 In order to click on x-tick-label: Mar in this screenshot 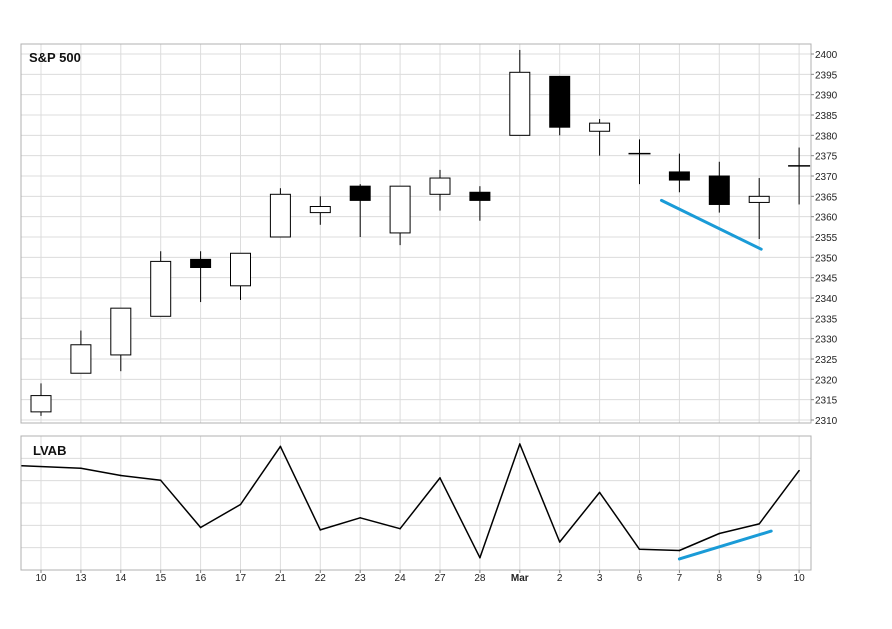, I will do `click(520, 578)`.